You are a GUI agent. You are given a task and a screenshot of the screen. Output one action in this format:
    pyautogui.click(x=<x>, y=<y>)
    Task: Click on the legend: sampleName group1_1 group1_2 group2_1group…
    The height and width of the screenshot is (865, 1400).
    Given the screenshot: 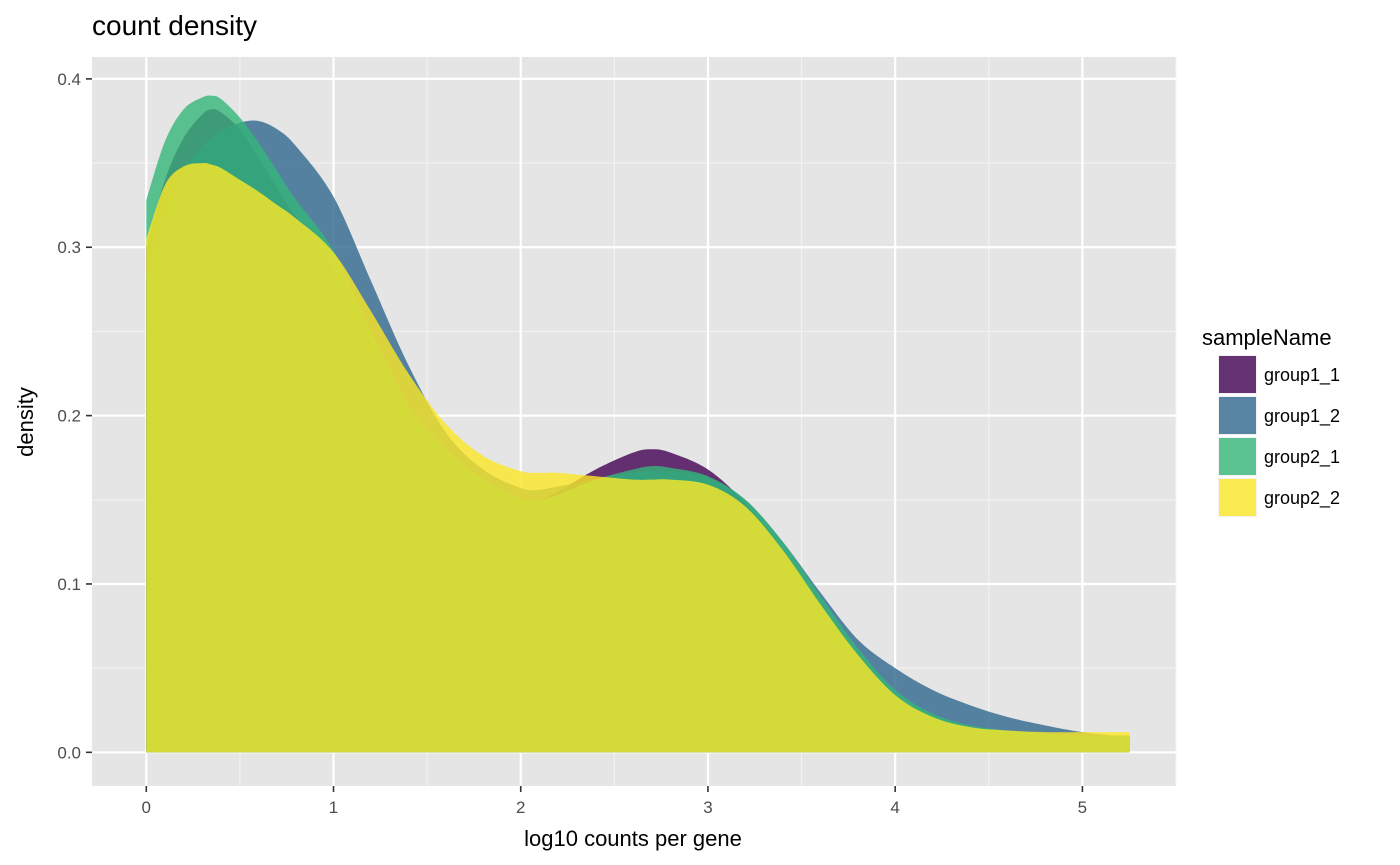 What is the action you would take?
    pyautogui.click(x=1271, y=421)
    